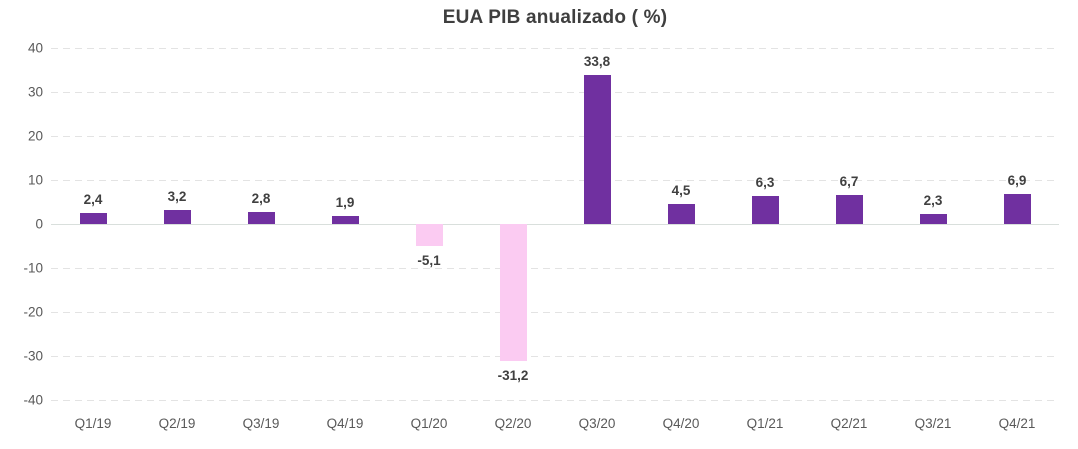  I want to click on data-label: -31,2, so click(513, 376).